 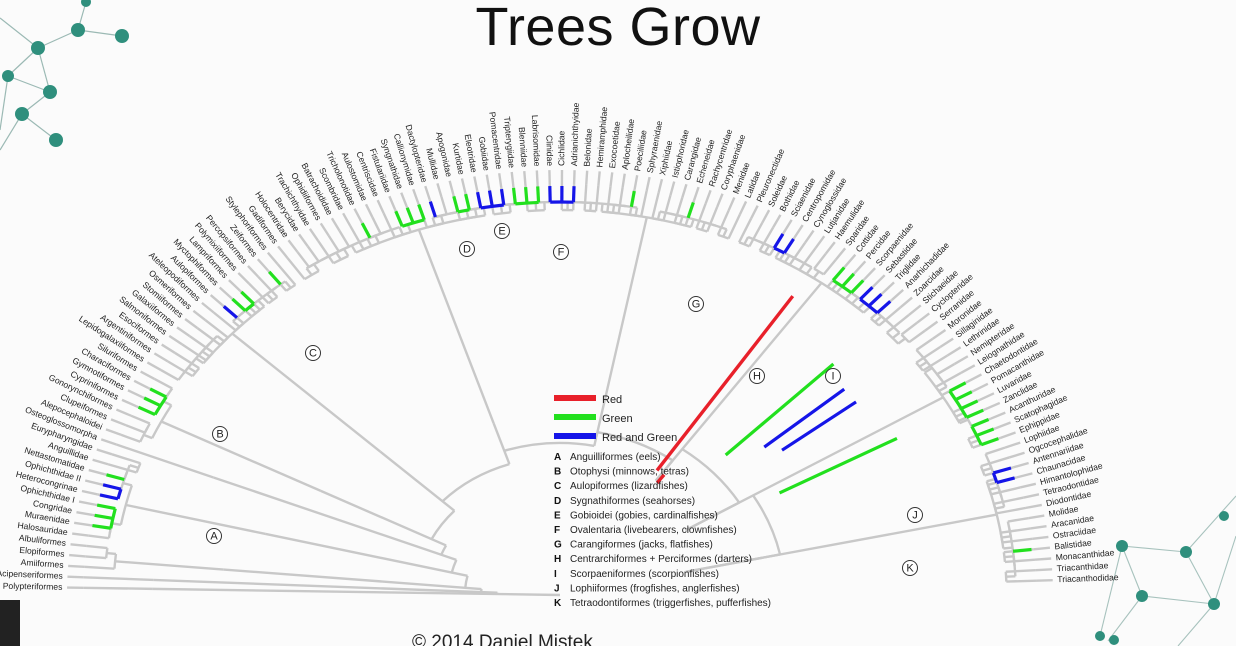 What do you see at coordinates (1082, 566) in the screenshot?
I see `leaf-label: Triacanthidae` at bounding box center [1082, 566].